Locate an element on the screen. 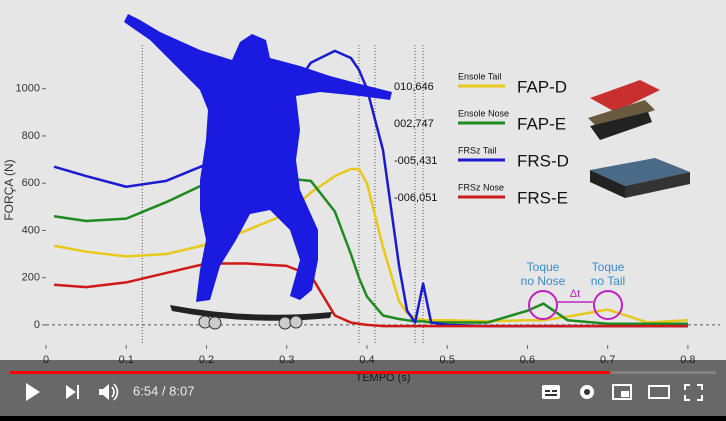 Image resolution: width=726 pixels, height=421 pixels. miniplayer-button is located at coordinates (622, 392).